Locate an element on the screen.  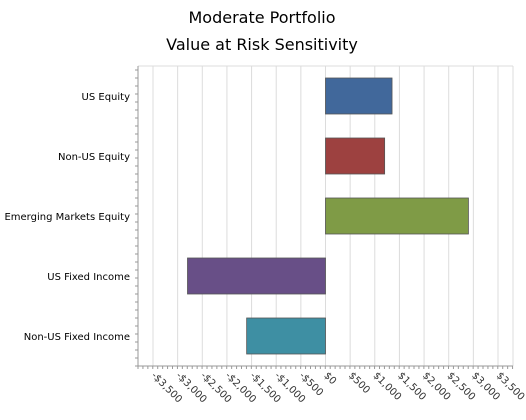
category-label: US Fixed Income is located at coordinates (88, 277).